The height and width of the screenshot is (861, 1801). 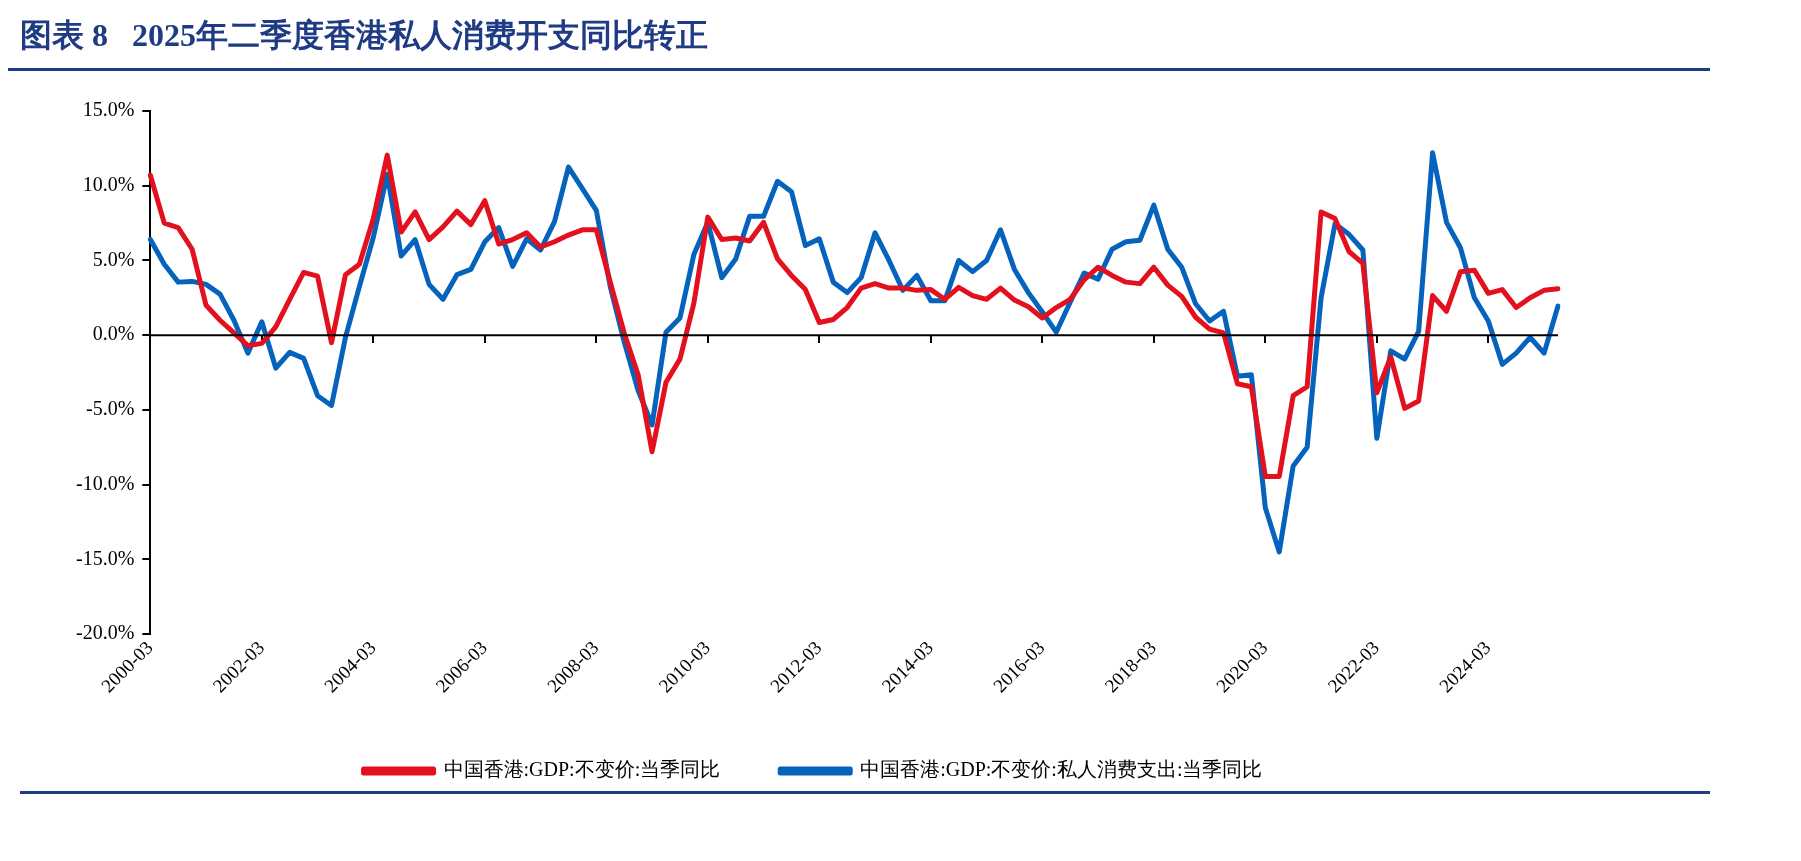 What do you see at coordinates (108, 109) in the screenshot?
I see `y-tick-label: 15.0%` at bounding box center [108, 109].